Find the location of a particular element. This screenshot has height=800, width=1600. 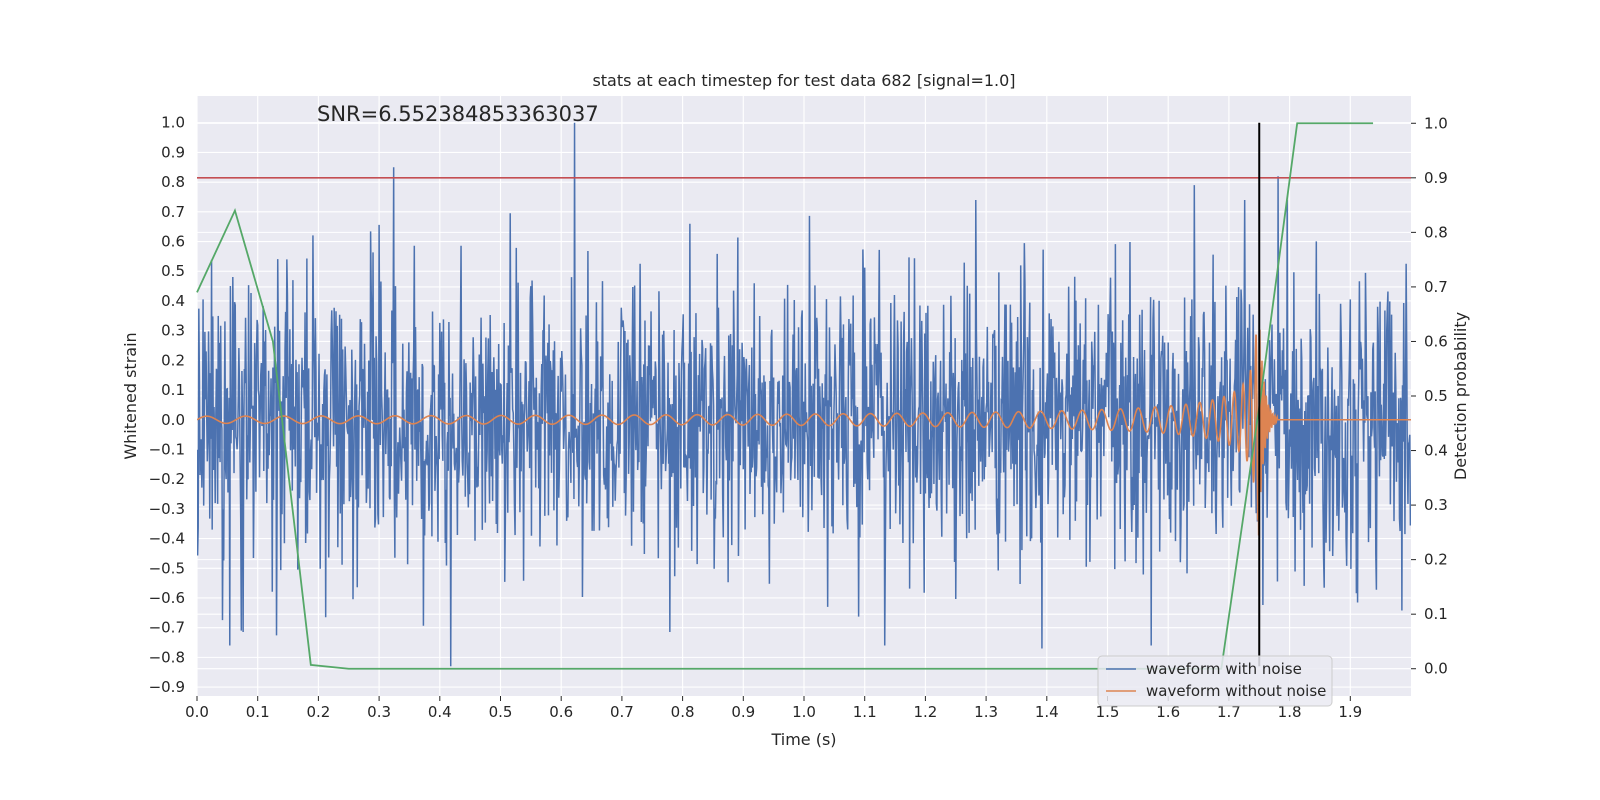

y-tick-label: 0.4 is located at coordinates (173, 301).